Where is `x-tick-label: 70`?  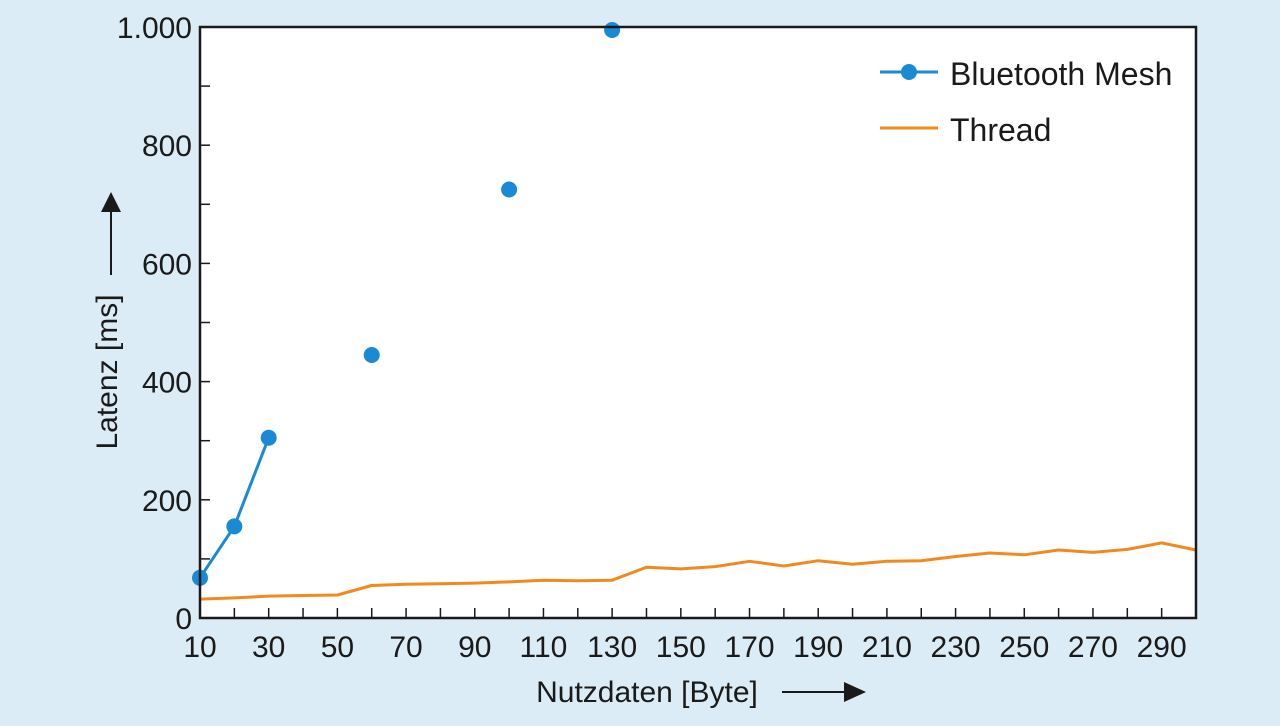
x-tick-label: 70 is located at coordinates (405, 647).